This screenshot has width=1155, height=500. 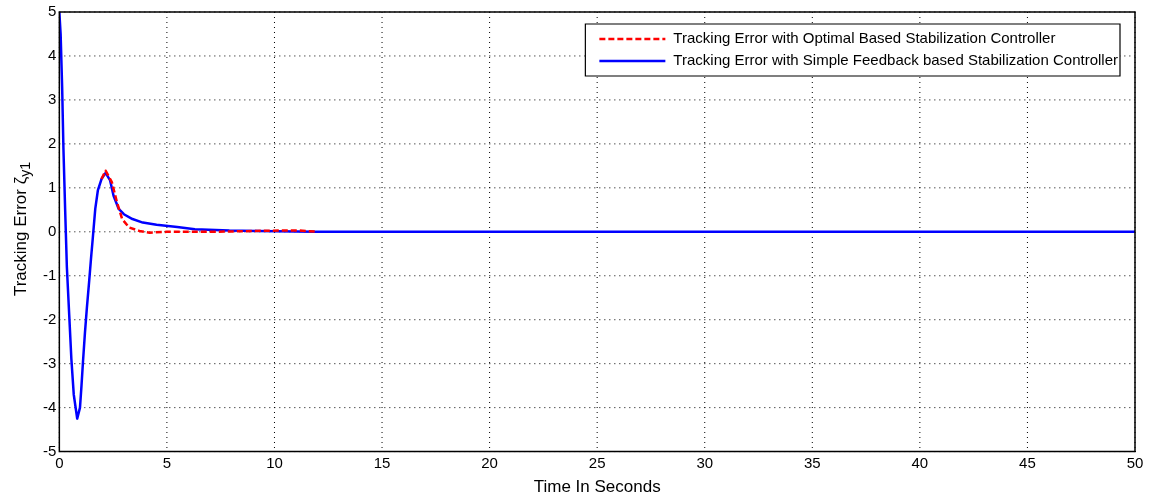 What do you see at coordinates (1027, 462) in the screenshot?
I see `x-tick-label: 45` at bounding box center [1027, 462].